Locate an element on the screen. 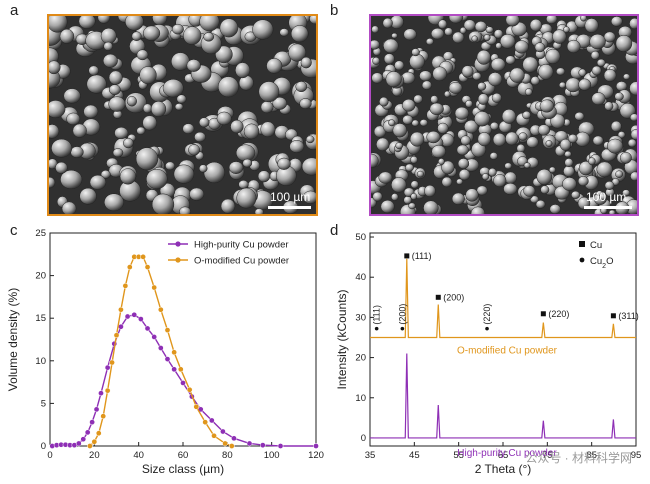 The height and width of the screenshot is (484, 650). scale-label-b: 100 µm is located at coordinates (606, 197).